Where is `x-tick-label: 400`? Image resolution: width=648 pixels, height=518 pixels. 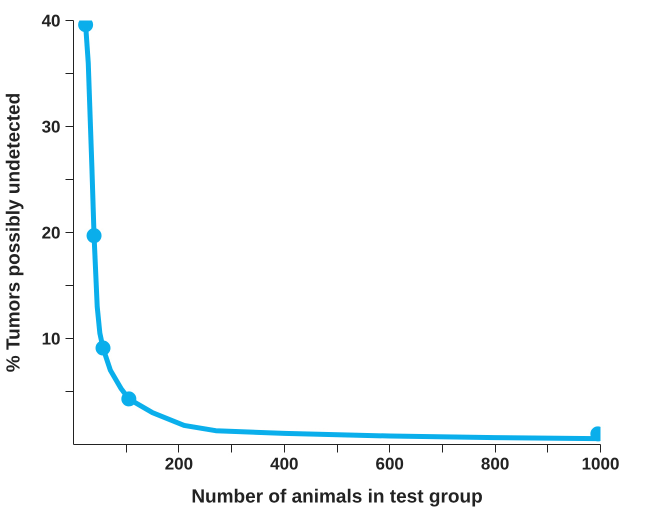
x-tick-label: 400 is located at coordinates (284, 464).